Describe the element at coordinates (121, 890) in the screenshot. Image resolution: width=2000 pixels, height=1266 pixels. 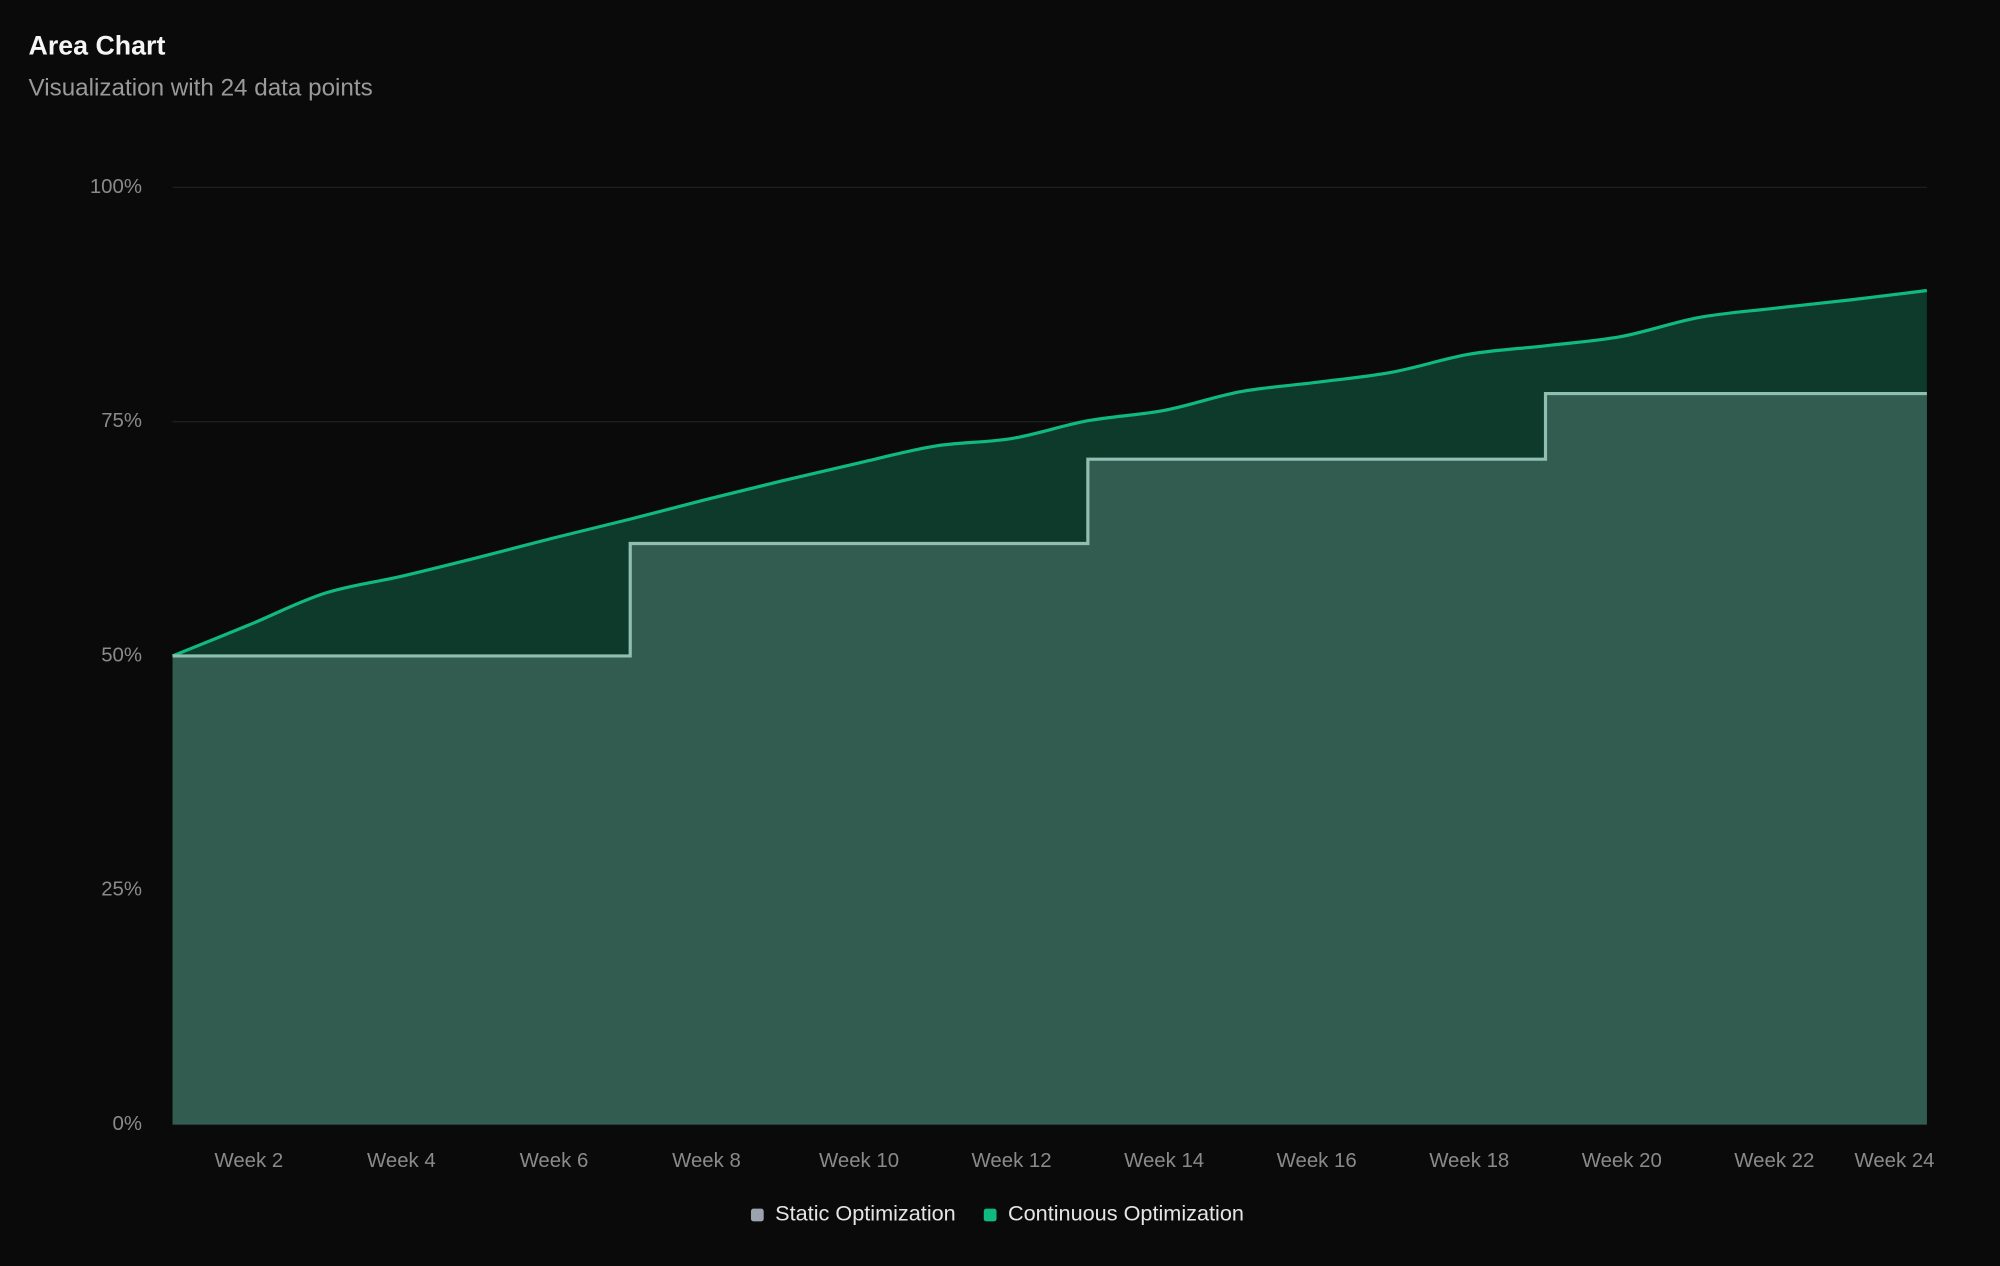
I see `y-tick-label: 25%` at that location.